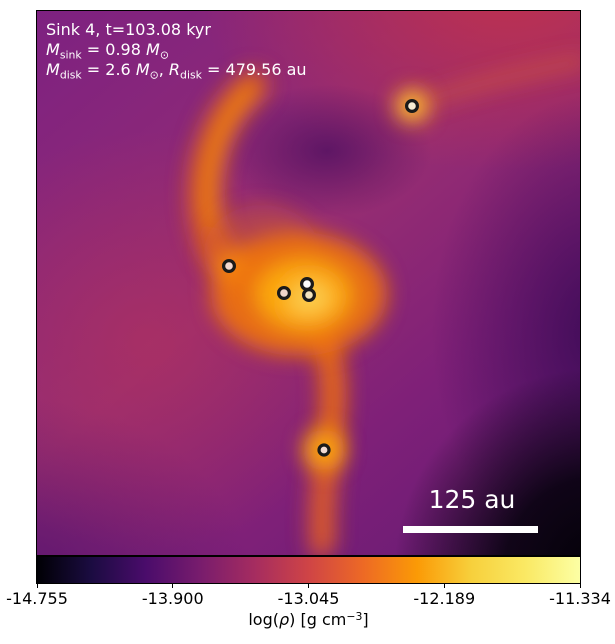 The height and width of the screenshot is (644, 615). What do you see at coordinates (580, 598) in the screenshot?
I see `colorbar-tick-label: -11.334` at bounding box center [580, 598].